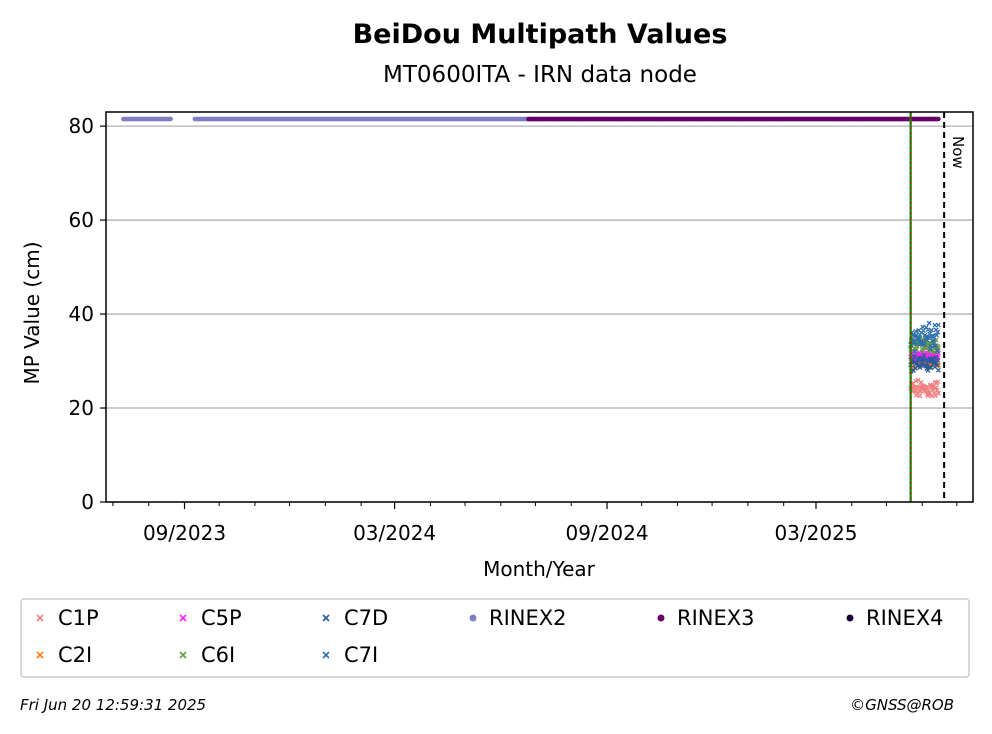 This screenshot has width=992, height=734. I want to click on legend-item-c6i: C6I, so click(207, 655).